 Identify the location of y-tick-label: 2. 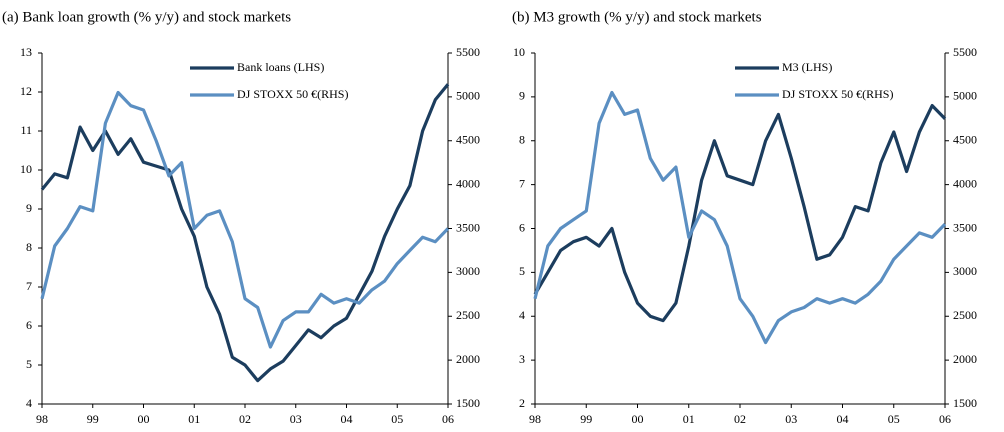
(522, 403).